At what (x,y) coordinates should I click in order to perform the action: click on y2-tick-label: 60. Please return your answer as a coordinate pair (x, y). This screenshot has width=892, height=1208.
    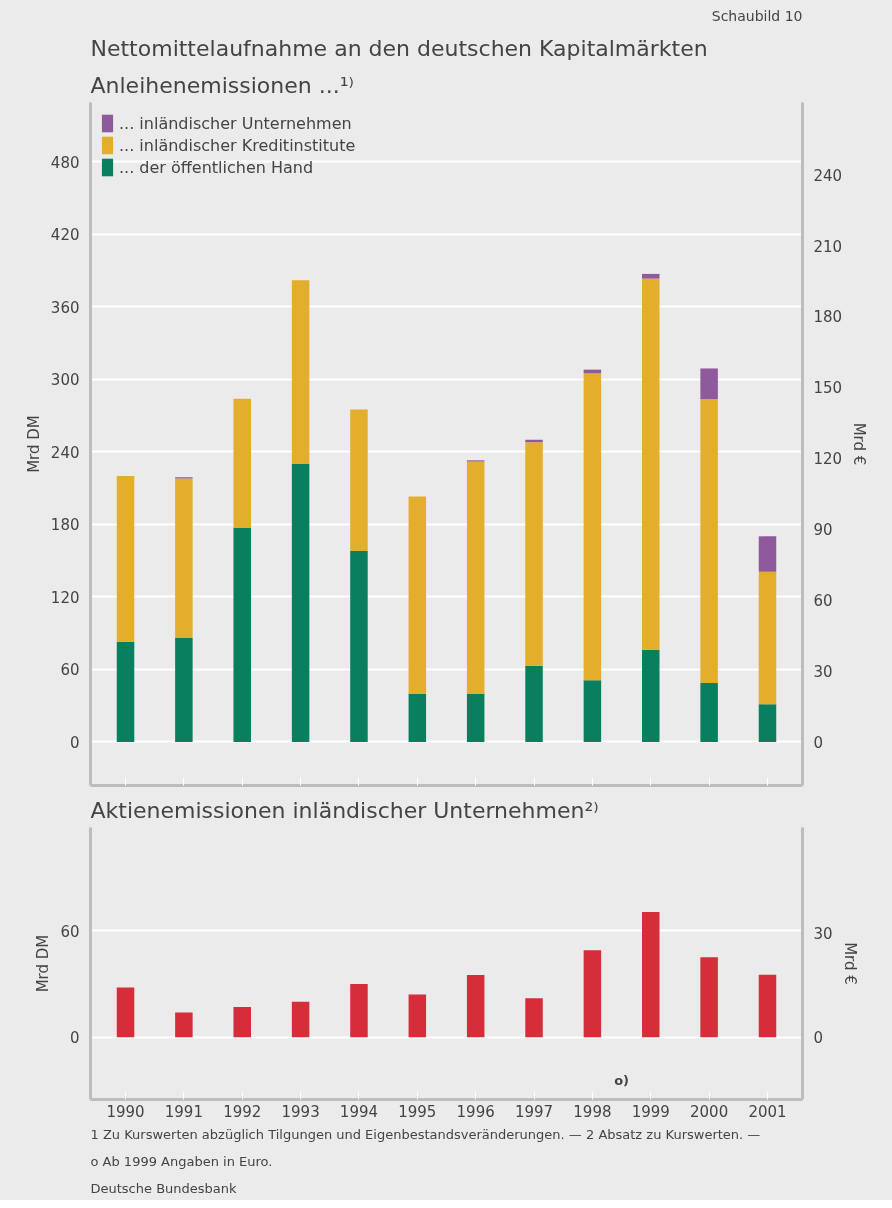
    Looking at the image, I should click on (823, 601).